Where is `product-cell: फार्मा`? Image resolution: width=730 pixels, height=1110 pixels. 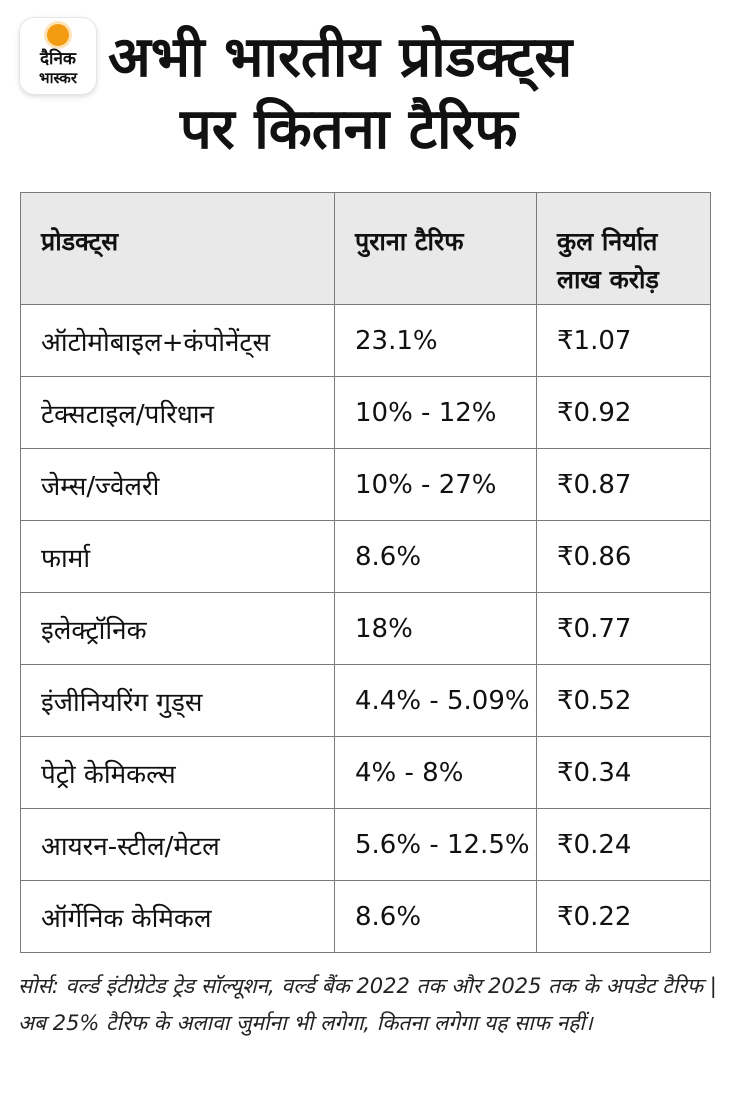
product-cell: फार्मा is located at coordinates (177, 556).